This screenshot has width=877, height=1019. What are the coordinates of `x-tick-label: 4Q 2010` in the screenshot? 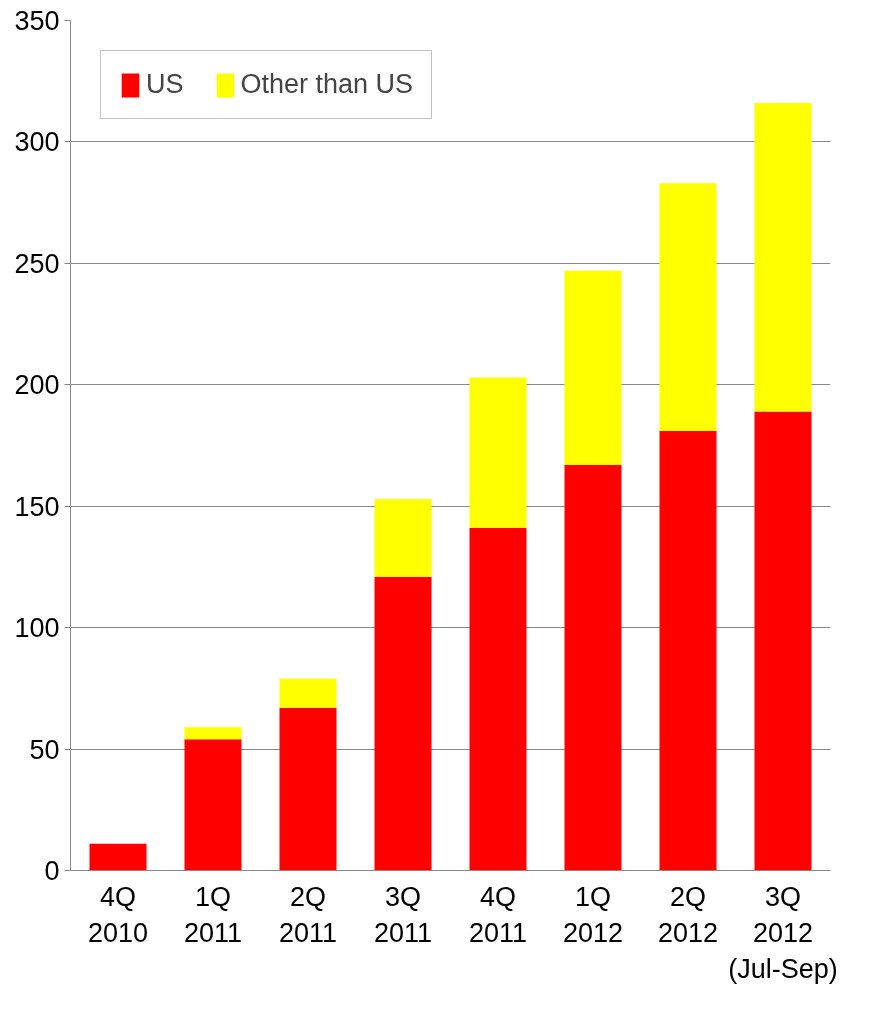 It's located at (118, 914).